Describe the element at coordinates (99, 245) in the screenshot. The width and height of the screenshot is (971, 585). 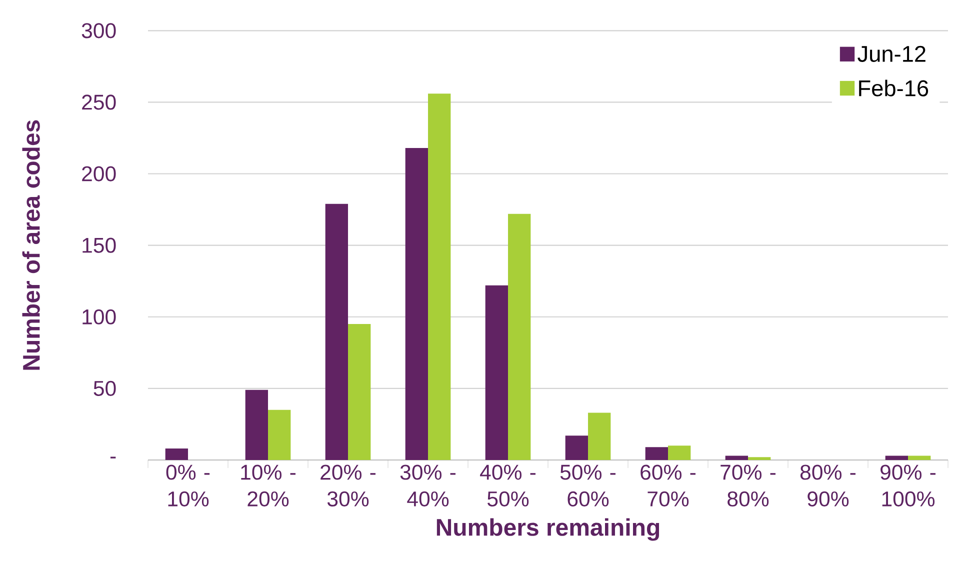
I see `y-tick-label: 150` at that location.